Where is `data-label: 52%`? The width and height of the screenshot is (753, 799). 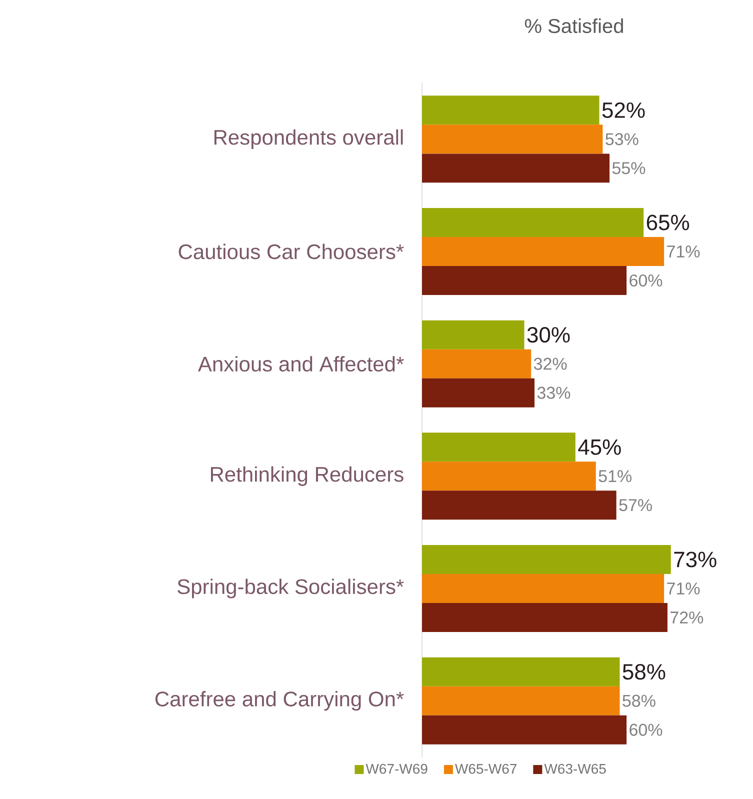
data-label: 52% is located at coordinates (623, 110).